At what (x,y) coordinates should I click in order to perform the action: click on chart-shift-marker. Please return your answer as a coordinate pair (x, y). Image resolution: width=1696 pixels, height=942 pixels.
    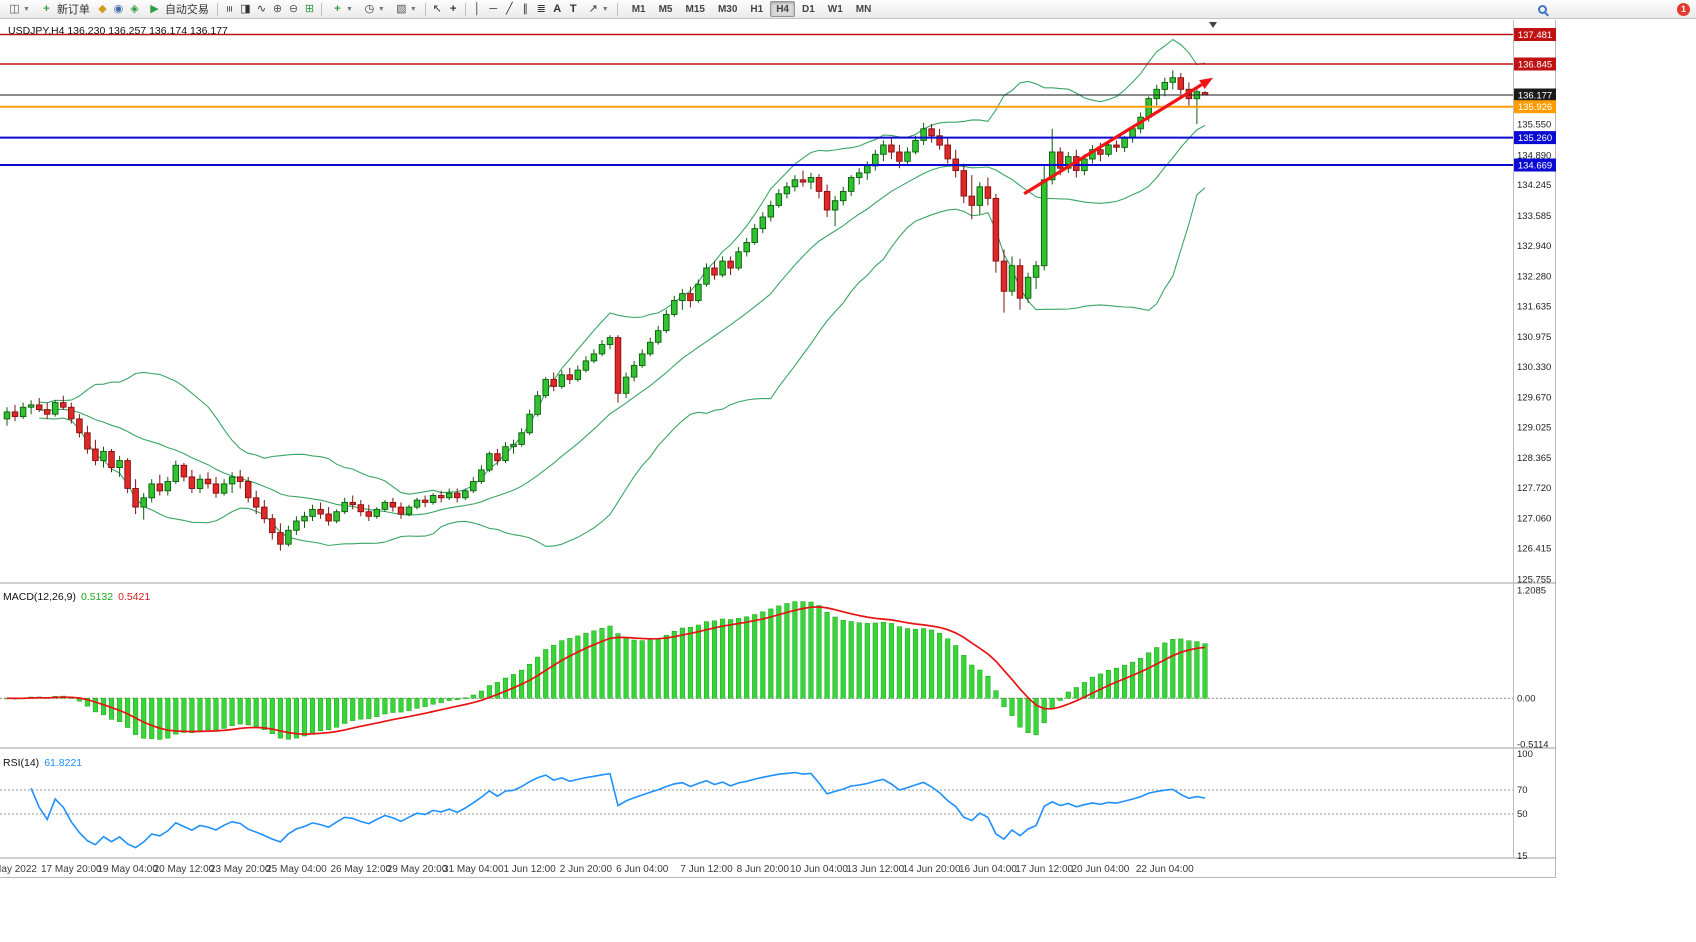
    Looking at the image, I should click on (1213, 25).